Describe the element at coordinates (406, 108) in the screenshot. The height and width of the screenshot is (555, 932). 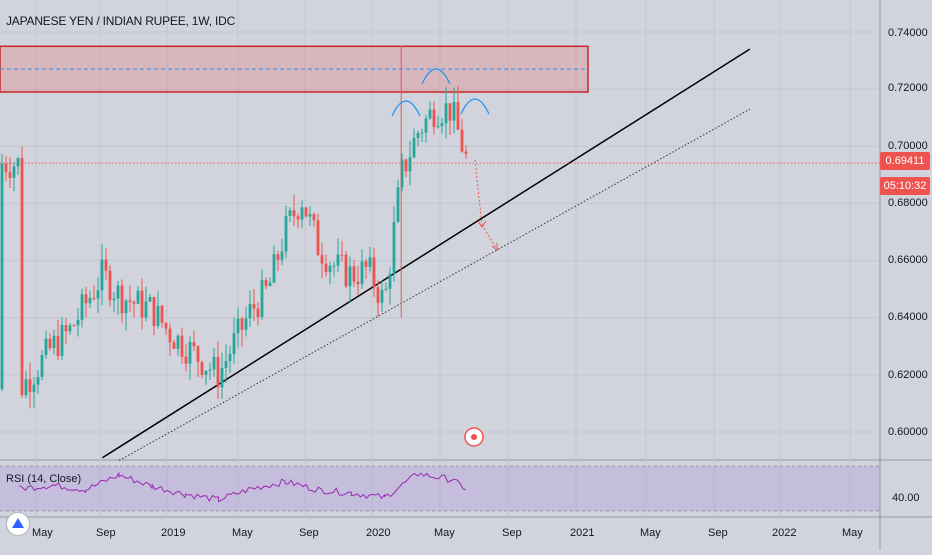
I see `left-shoulder-arc` at that location.